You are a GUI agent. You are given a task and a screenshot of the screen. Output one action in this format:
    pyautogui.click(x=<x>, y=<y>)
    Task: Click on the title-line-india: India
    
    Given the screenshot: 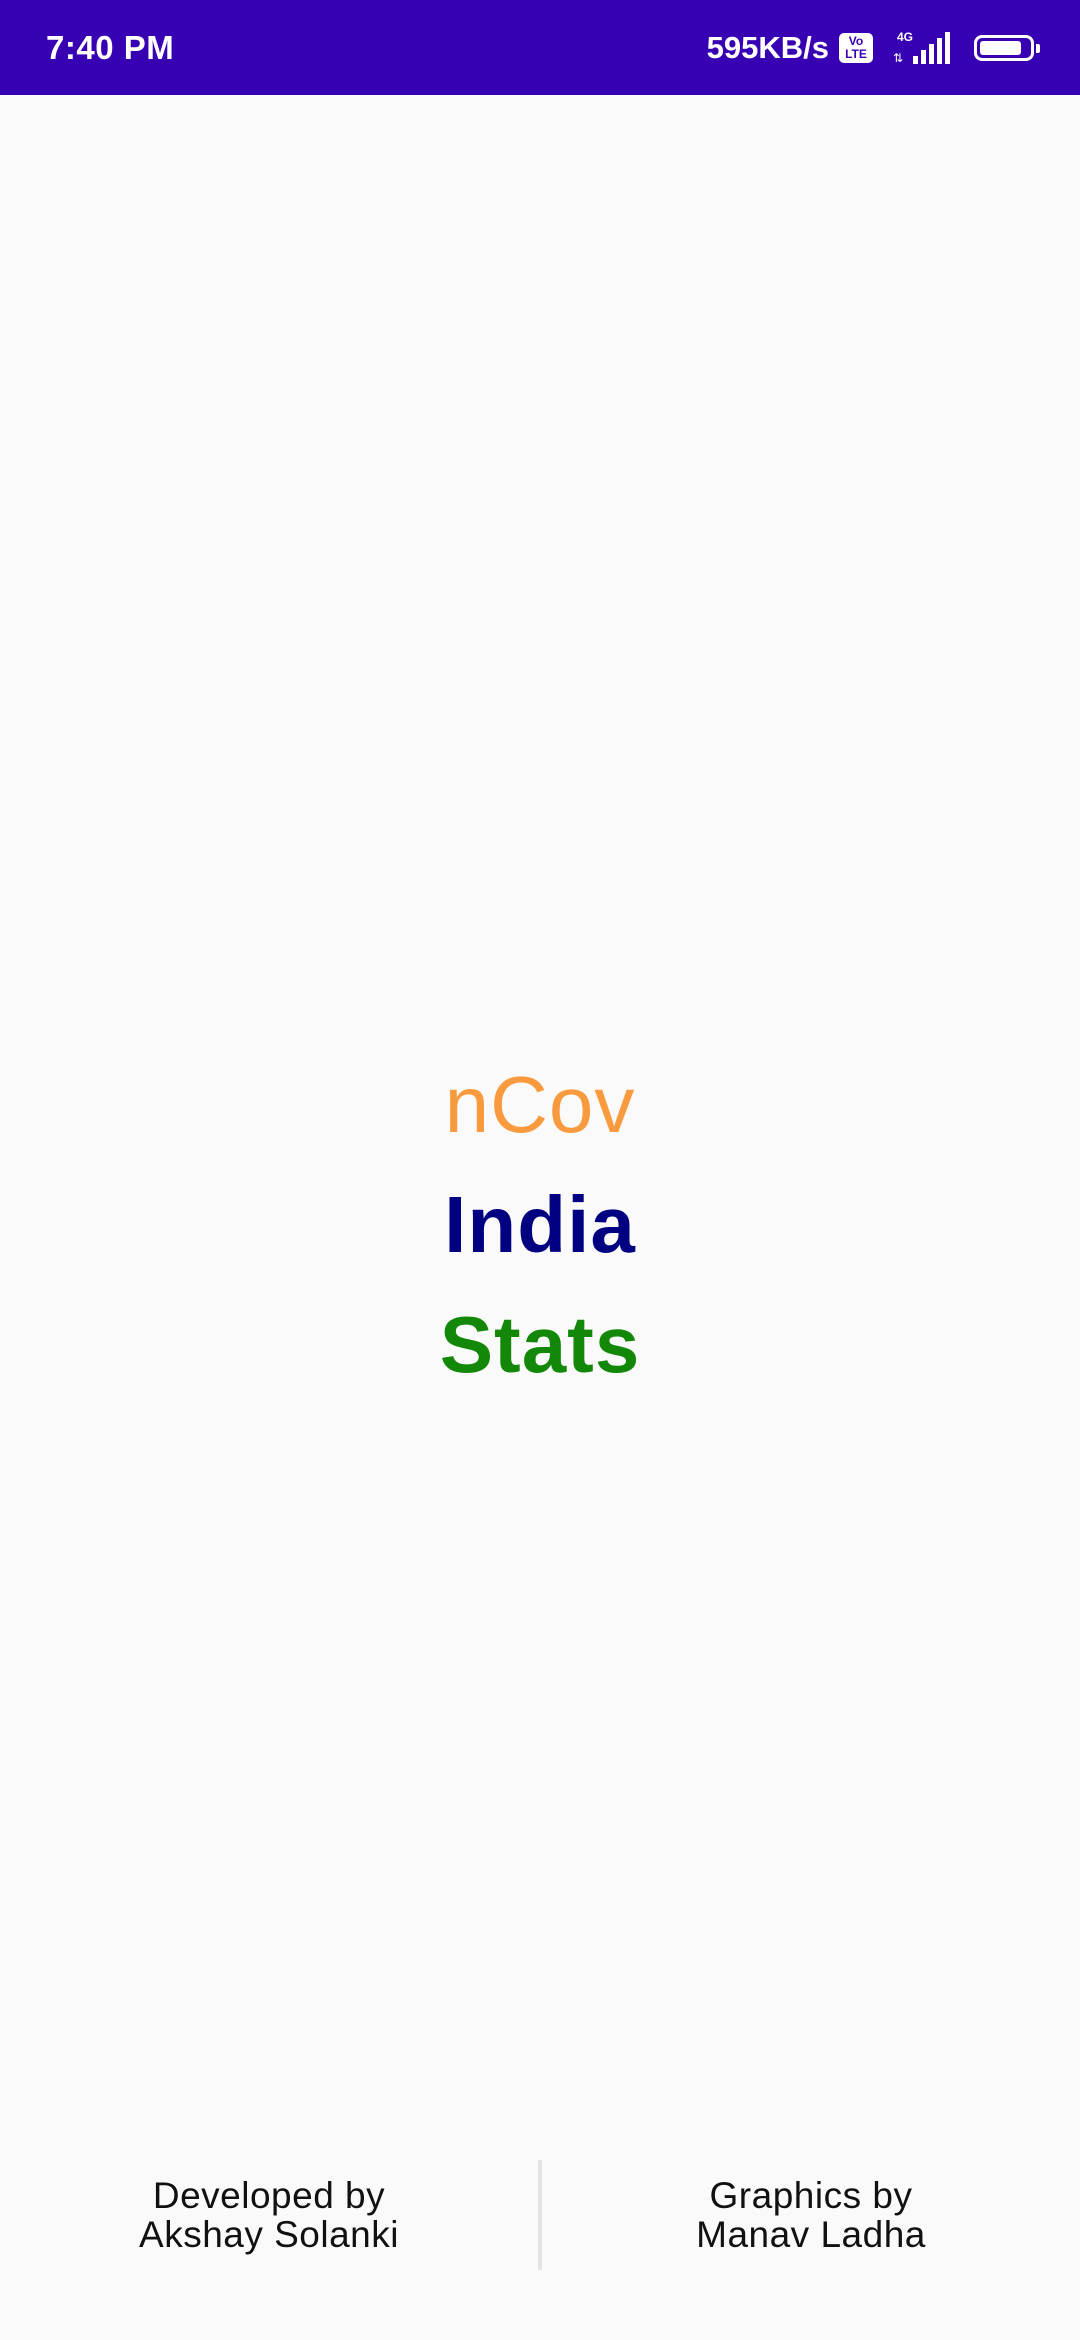 What is the action you would take?
    pyautogui.click(x=540, y=1224)
    